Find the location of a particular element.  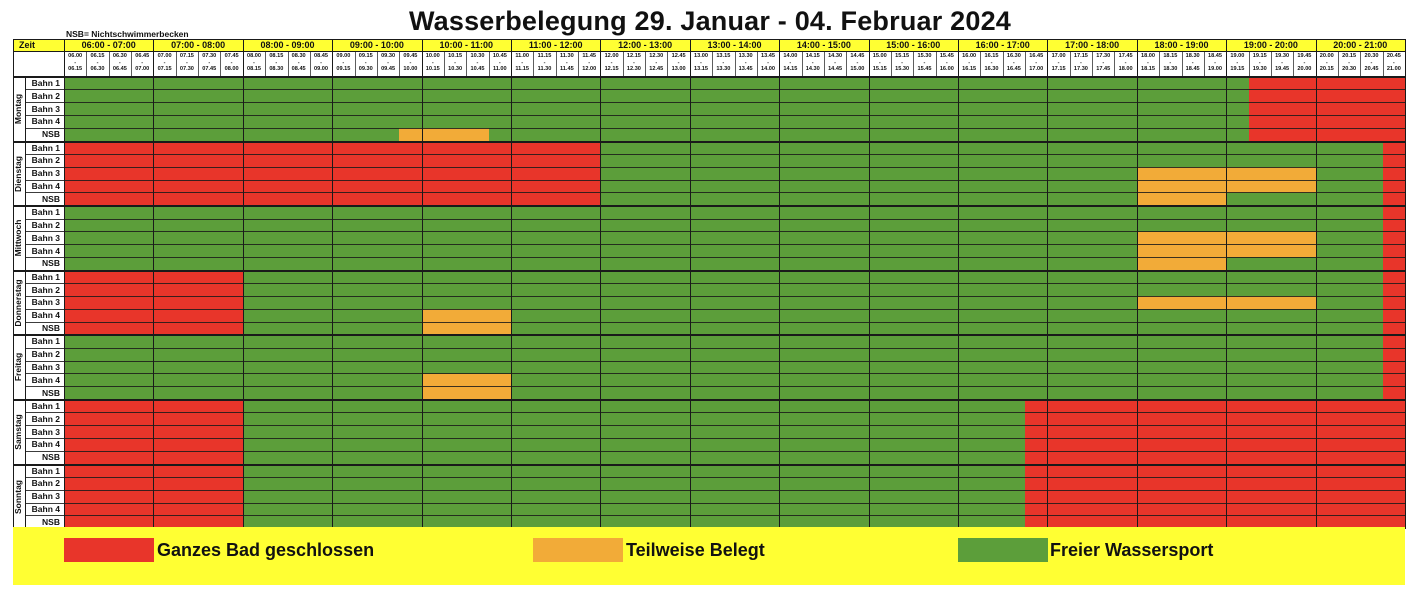

slot-label: 15.15-15.30 is located at coordinates (902, 63).